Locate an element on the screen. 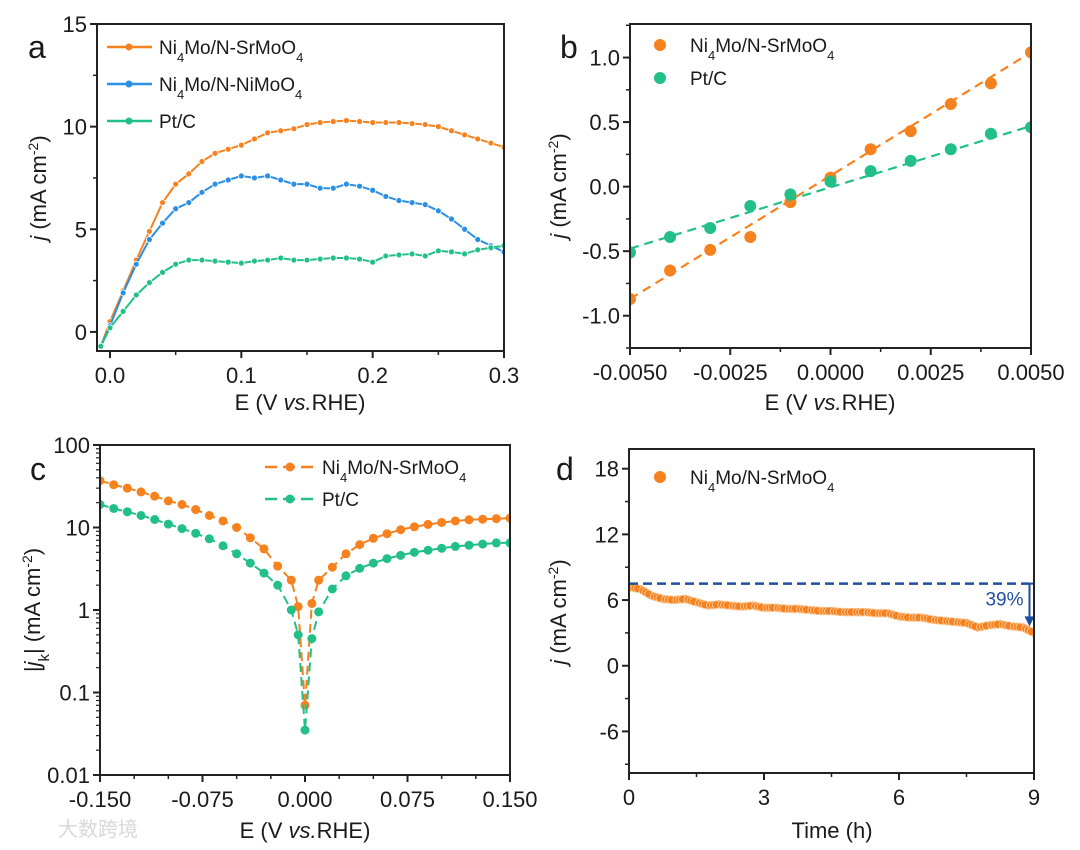 This screenshot has height=850, width=1080. panel-letter: a is located at coordinates (37, 47).